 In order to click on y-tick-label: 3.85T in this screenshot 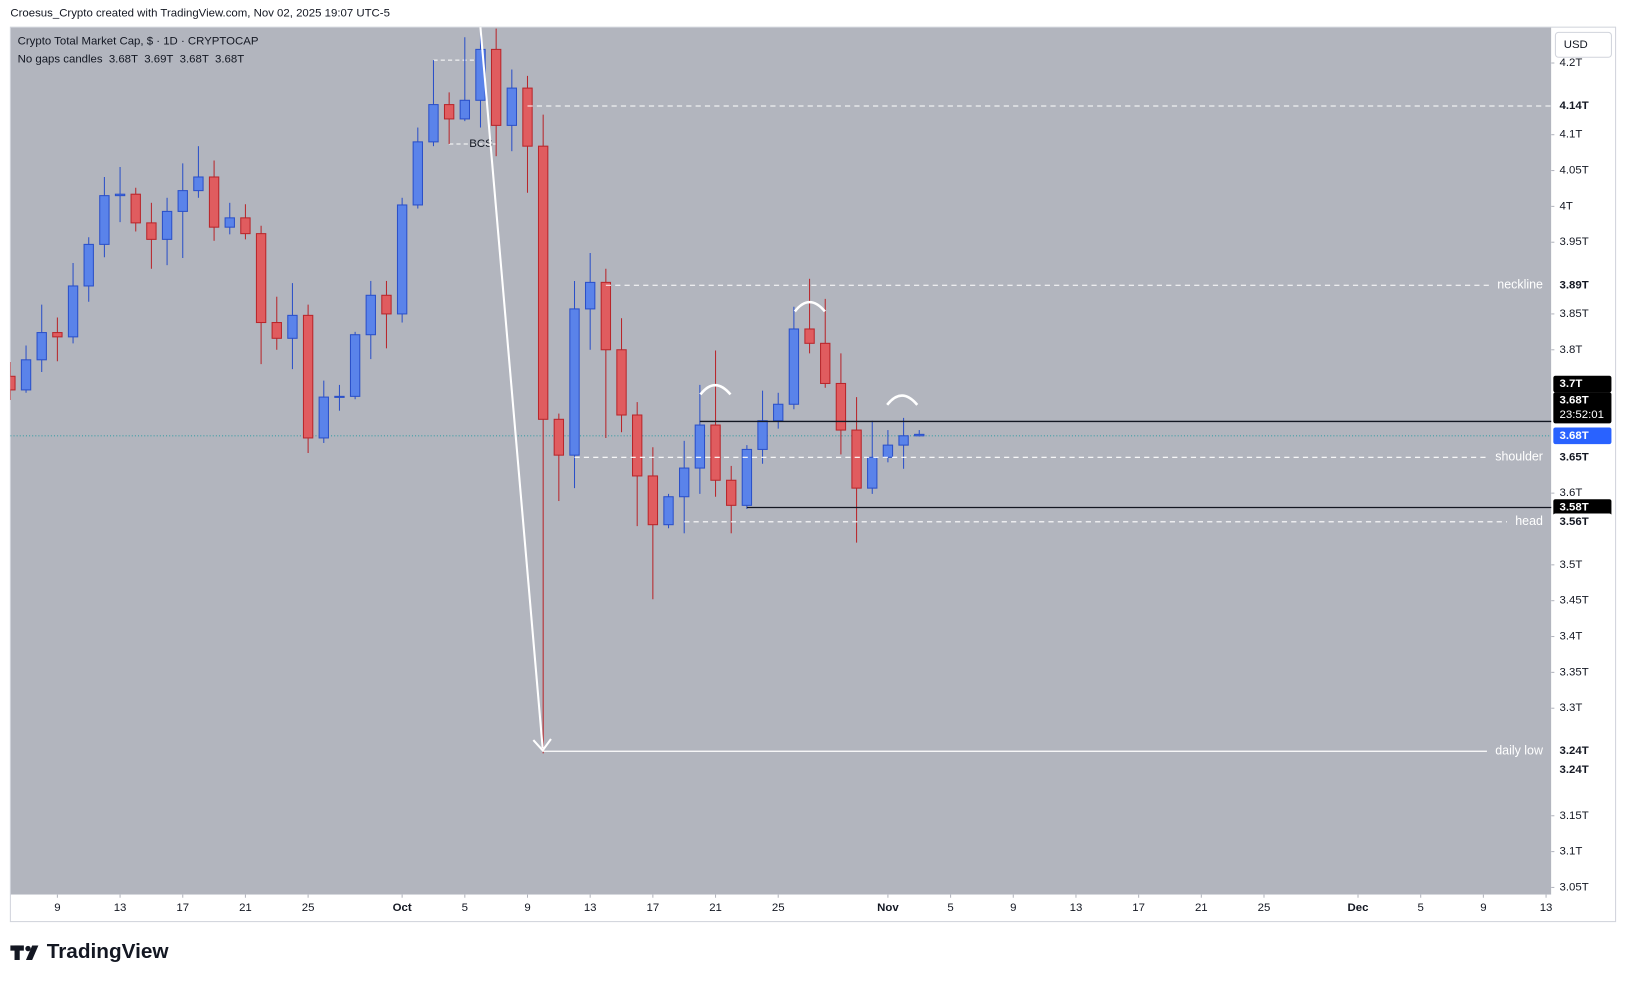, I will do `click(1574, 314)`.